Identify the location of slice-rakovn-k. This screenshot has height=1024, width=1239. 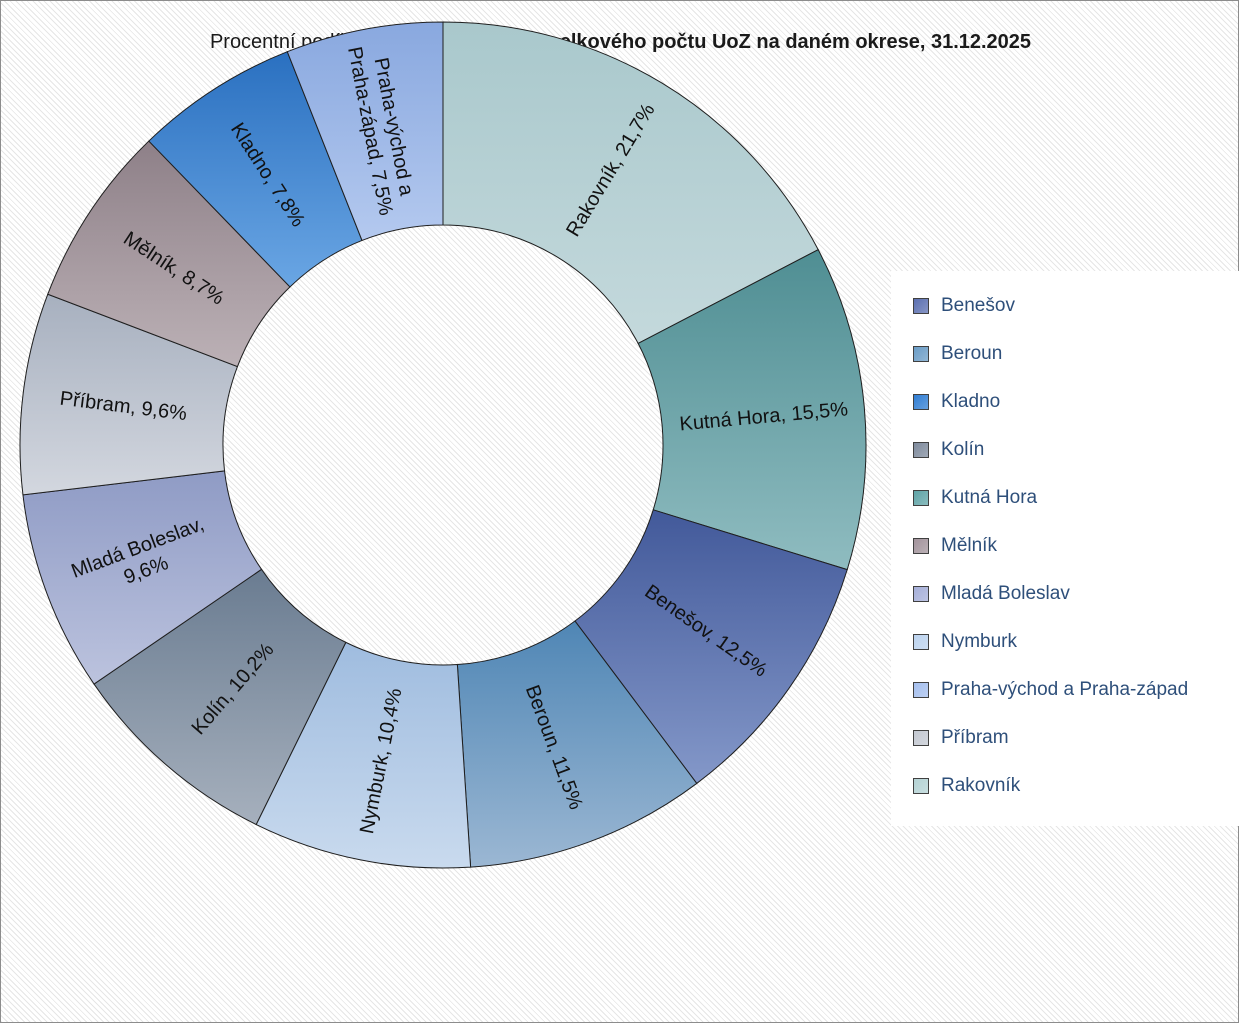
(630, 183).